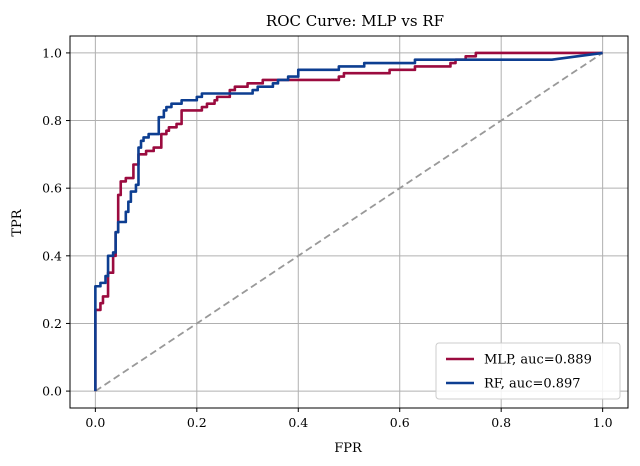 The height and width of the screenshot is (466, 640). Describe the element at coordinates (603, 422) in the screenshot. I see `x-tick-label: 1.0` at that location.